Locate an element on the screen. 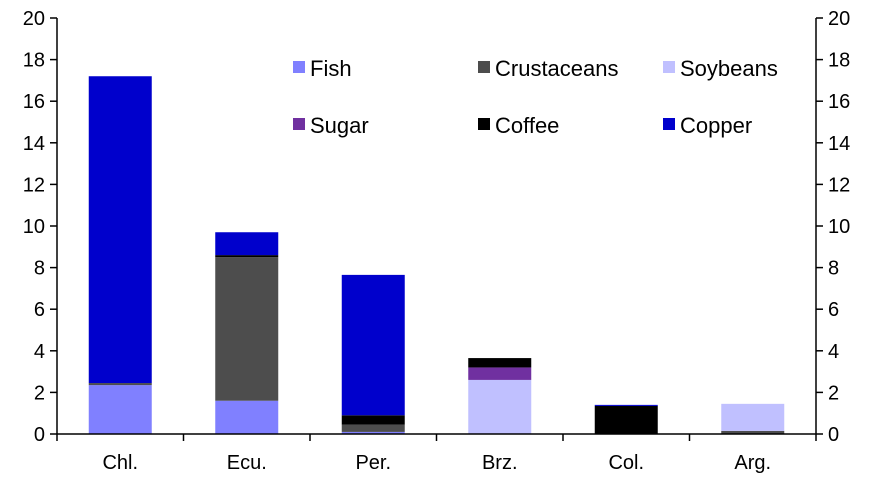  x-tick-label: Arg. is located at coordinates (752, 463).